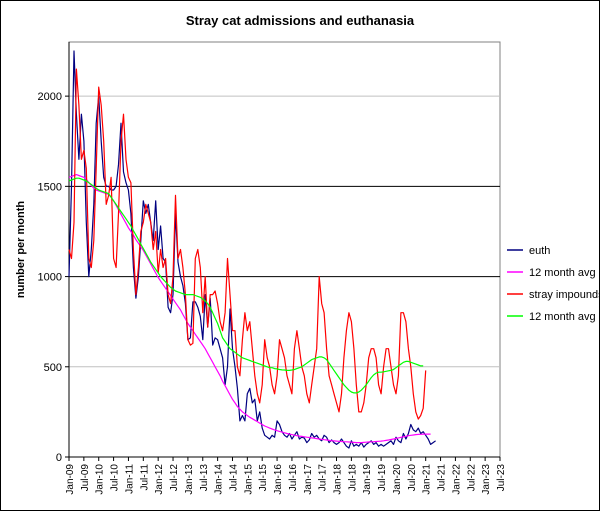 This screenshot has height=511, width=600. What do you see at coordinates (427, 479) in the screenshot?
I see `x-tick-label: Jan-21` at bounding box center [427, 479].